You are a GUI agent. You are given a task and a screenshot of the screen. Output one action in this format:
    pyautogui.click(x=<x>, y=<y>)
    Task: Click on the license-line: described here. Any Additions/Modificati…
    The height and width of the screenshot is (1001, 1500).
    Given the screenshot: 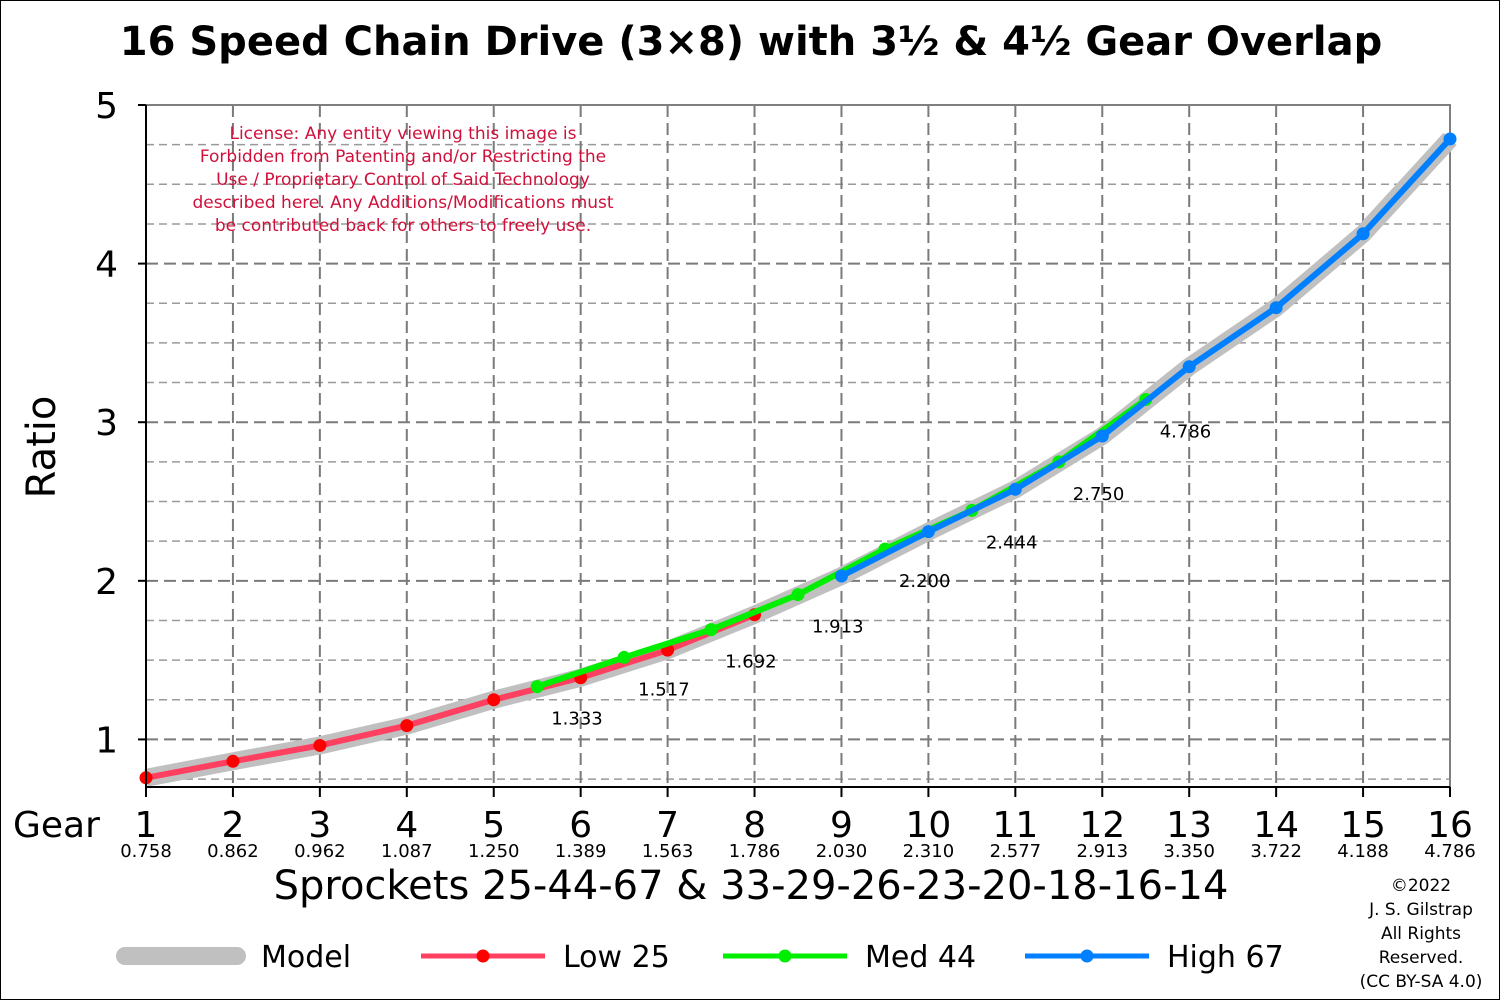 What is the action you would take?
    pyautogui.click(x=402, y=203)
    